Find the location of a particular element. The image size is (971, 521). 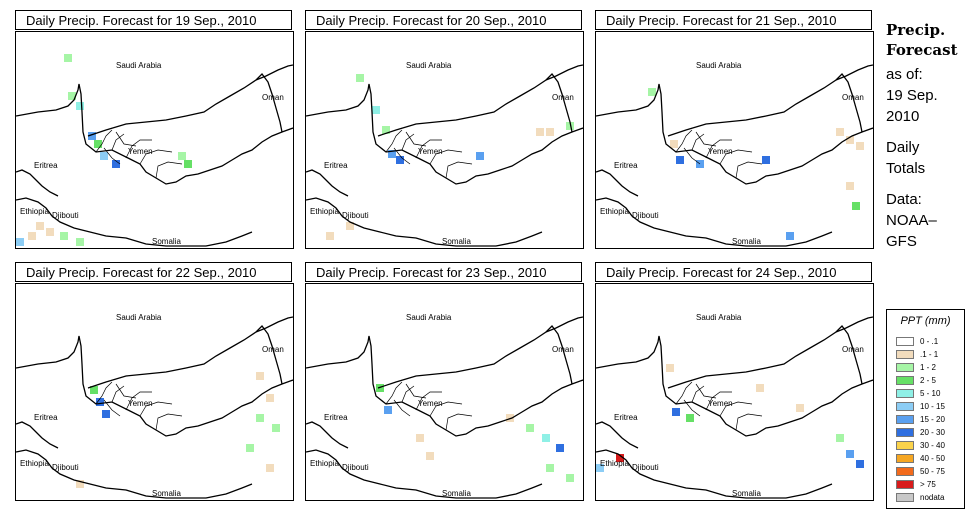

legend-item: .1 - 1 is located at coordinates (917, 355).